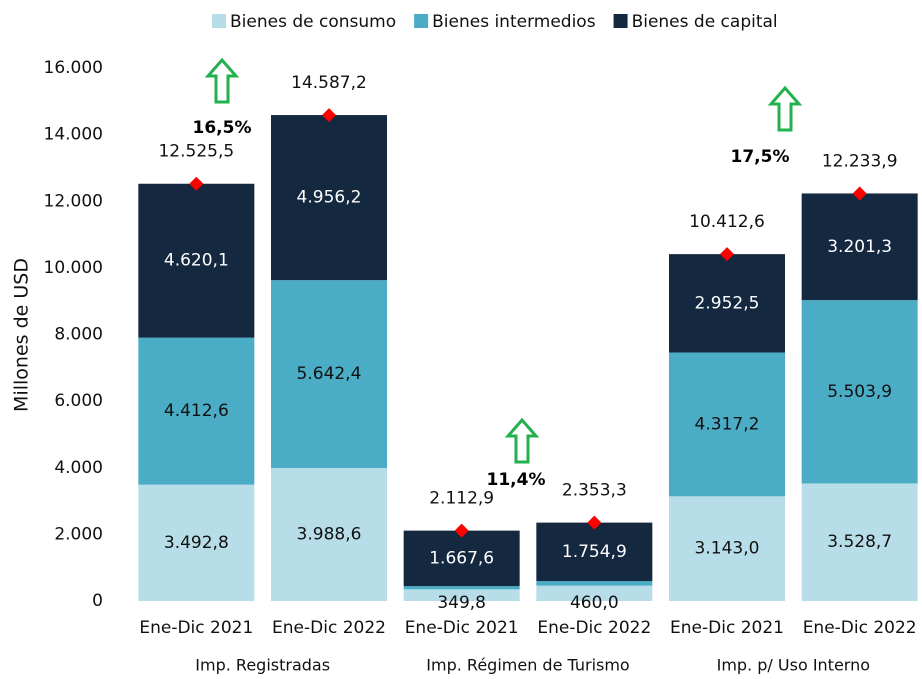 This screenshot has height=679, width=922. Describe the element at coordinates (73, 201) in the screenshot. I see `y-tick-label: 12.000` at that location.